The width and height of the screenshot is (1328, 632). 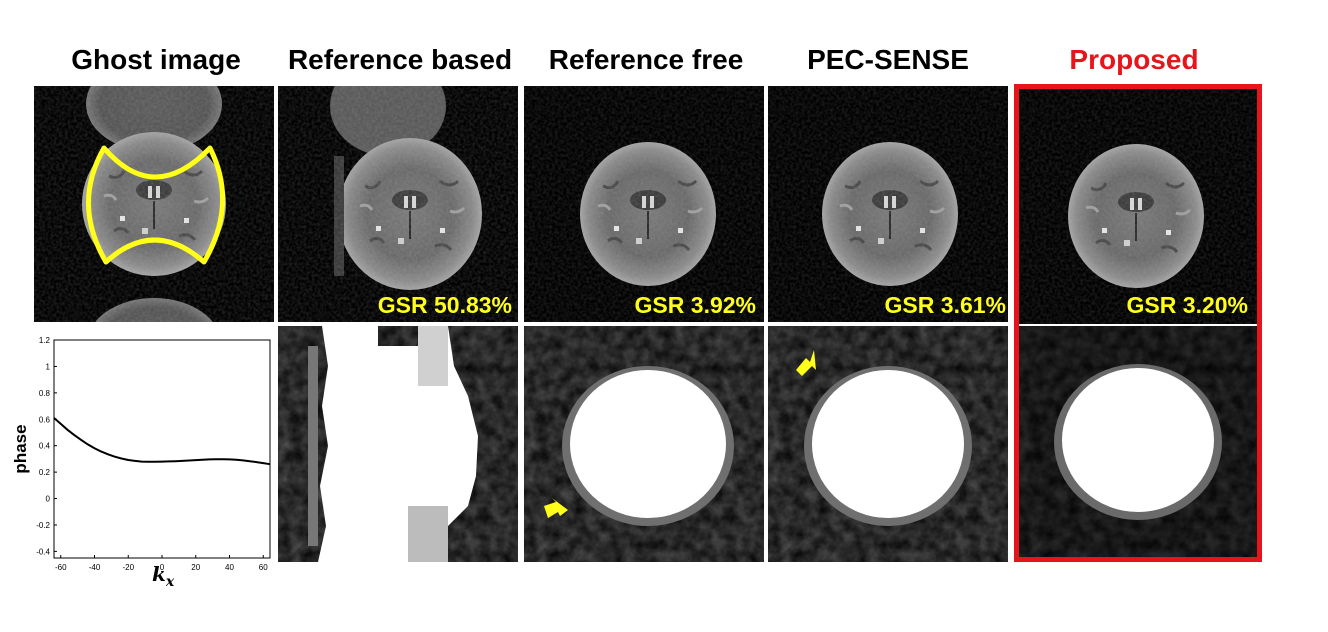 I want to click on x-tick-label: 20, so click(x=195, y=567).